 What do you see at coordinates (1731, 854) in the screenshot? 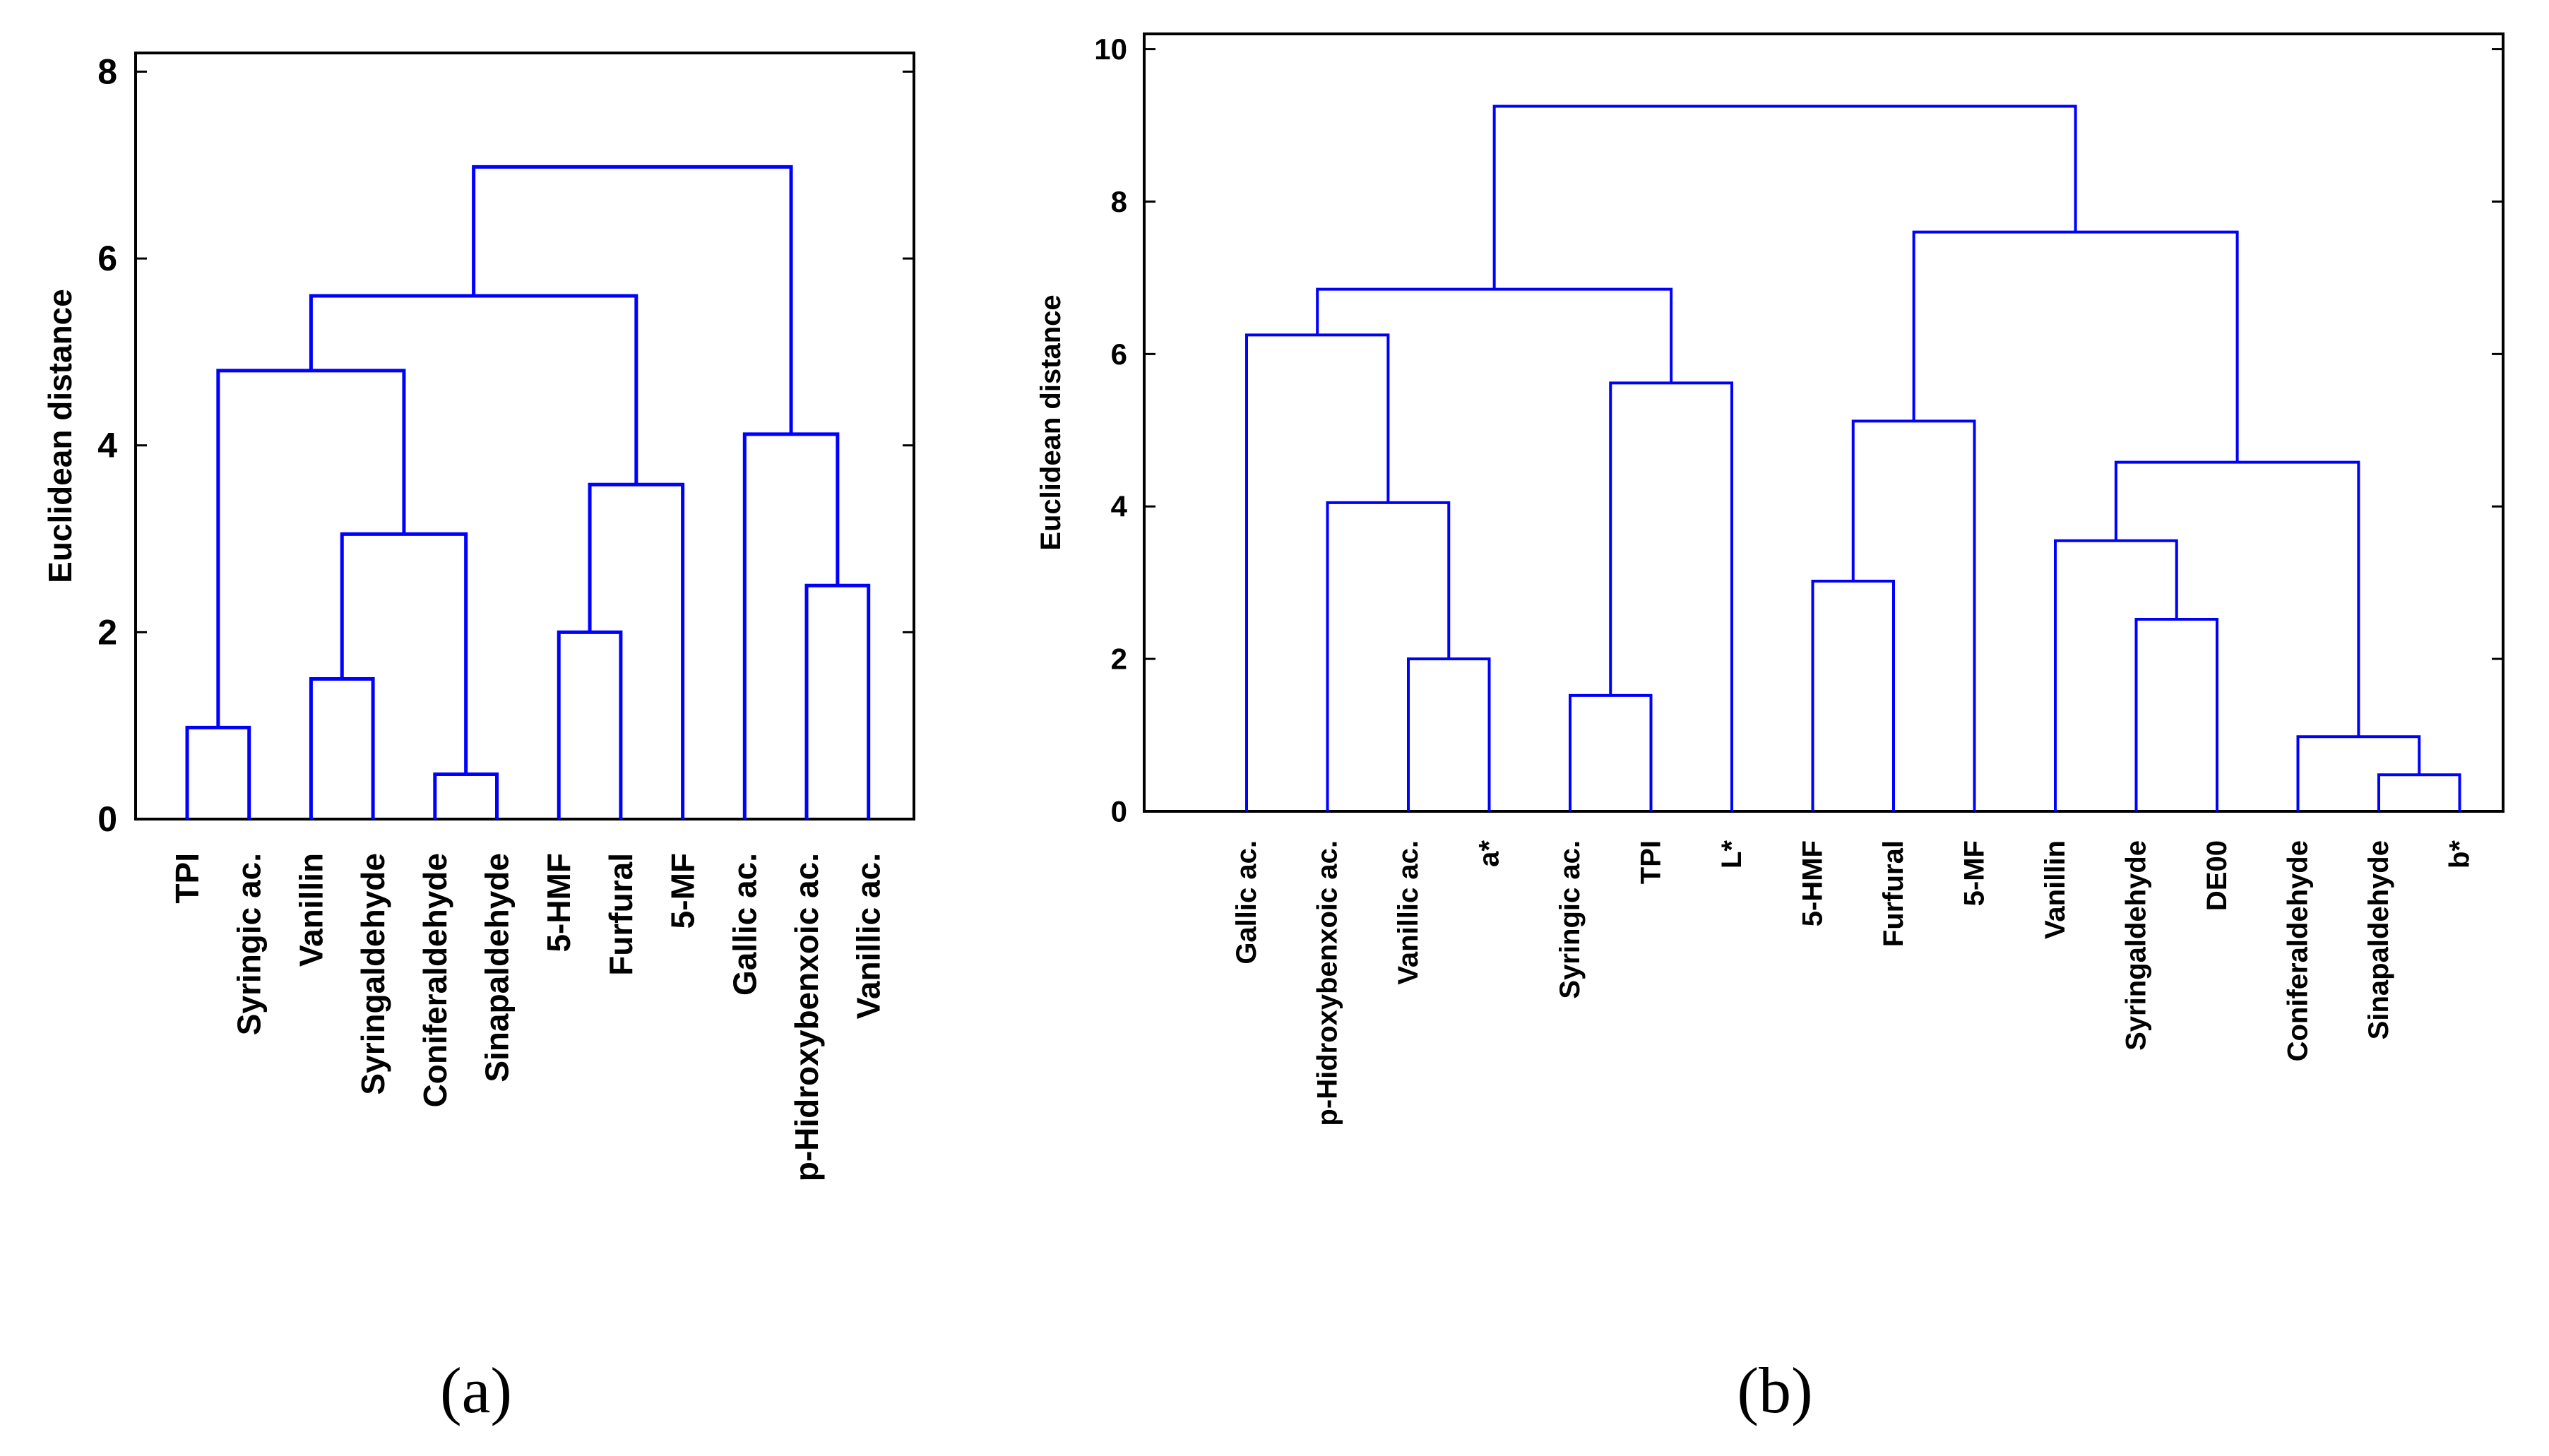
I see `leaf-label: L*` at bounding box center [1731, 854].